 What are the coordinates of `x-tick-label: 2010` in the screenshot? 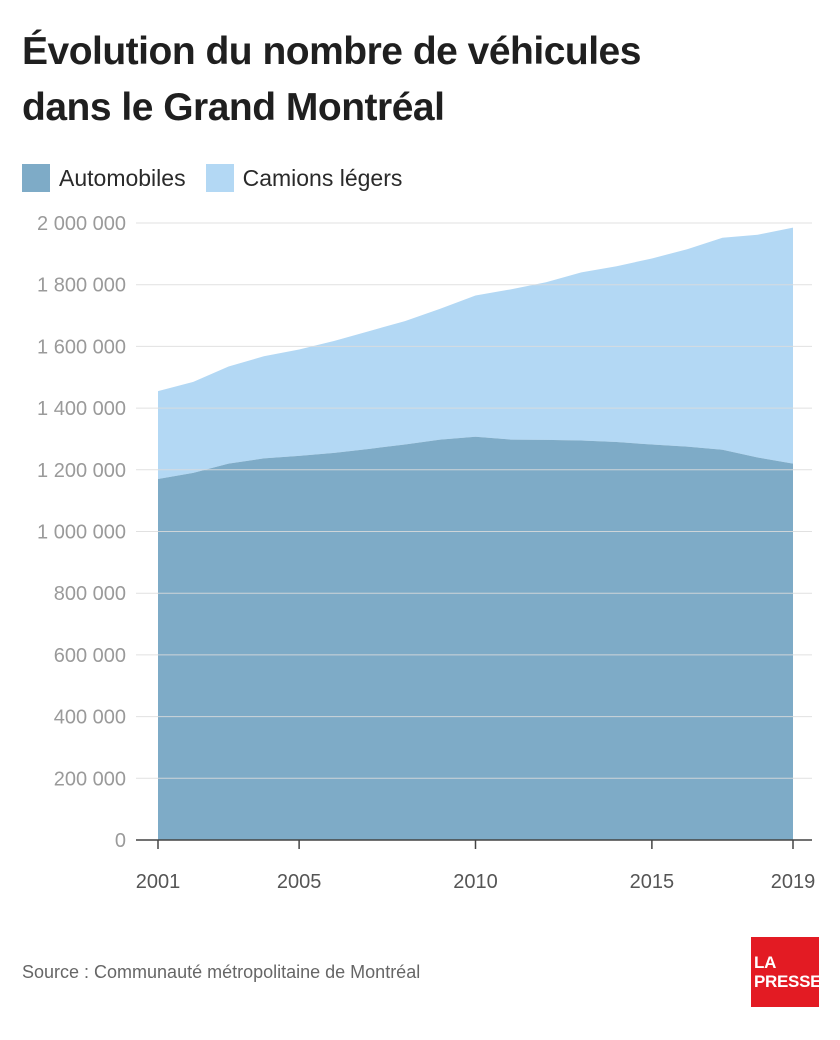 It's located at (475, 882).